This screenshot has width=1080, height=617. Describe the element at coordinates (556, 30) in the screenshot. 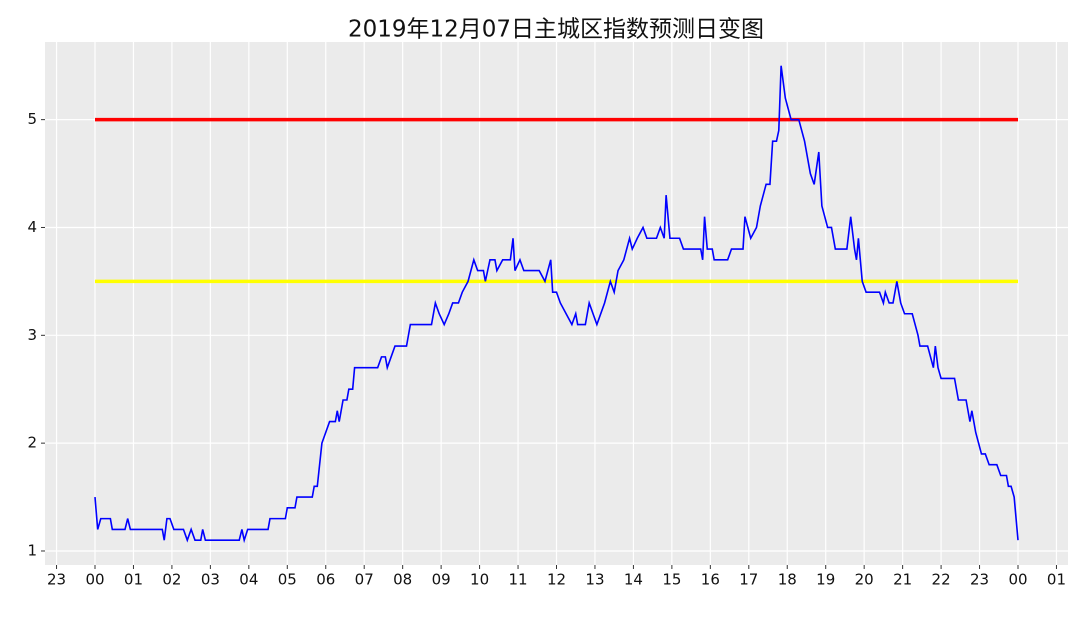

I see `chart-title: 2019年12月07日主城区指数预测日变图` at that location.